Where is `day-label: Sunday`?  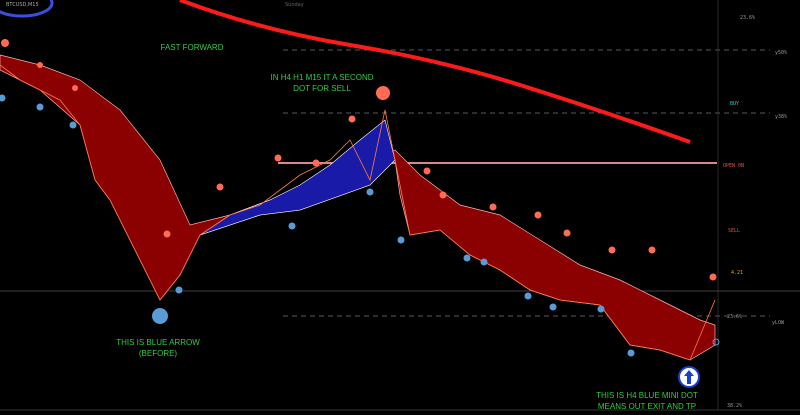
day-label: Sunday is located at coordinates (294, 5).